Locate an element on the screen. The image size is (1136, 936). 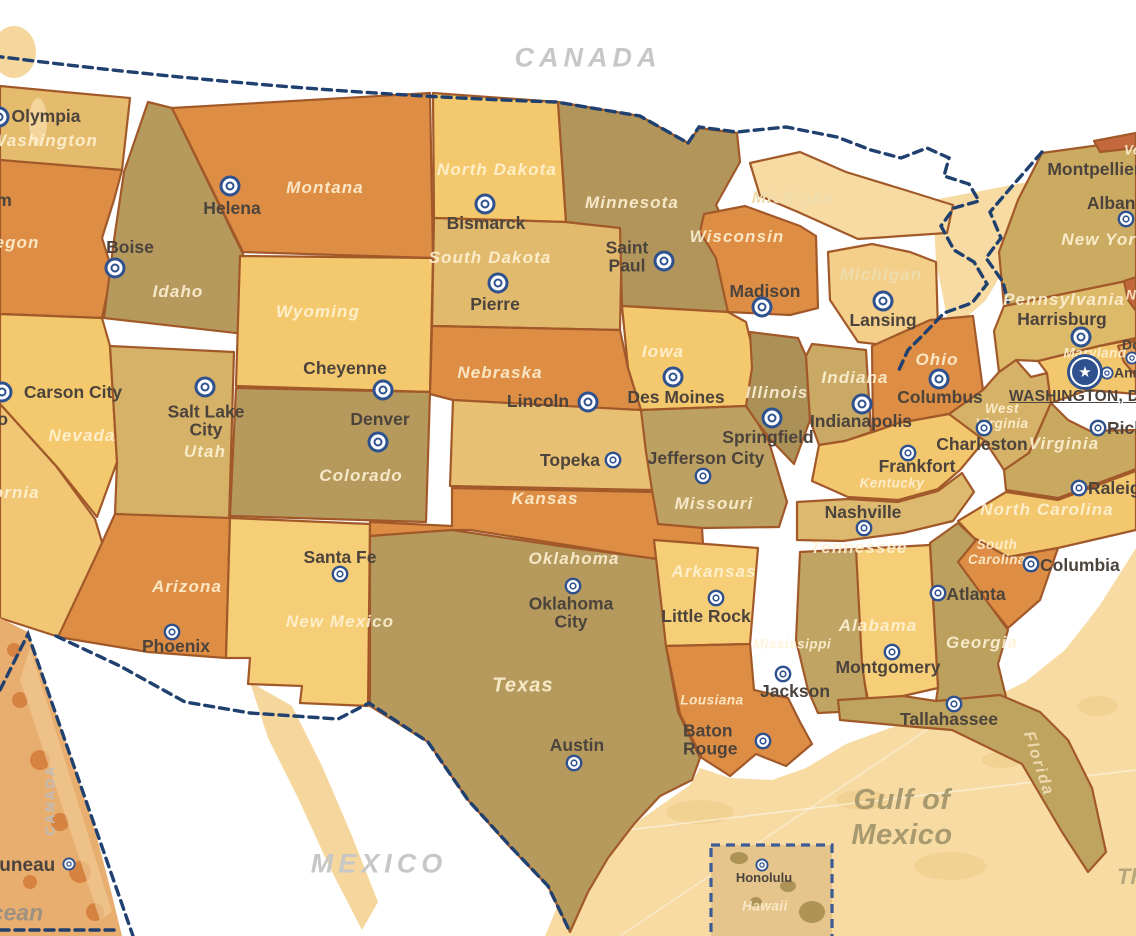
capital-label-springfield: Springfield is located at coordinates (768, 436).